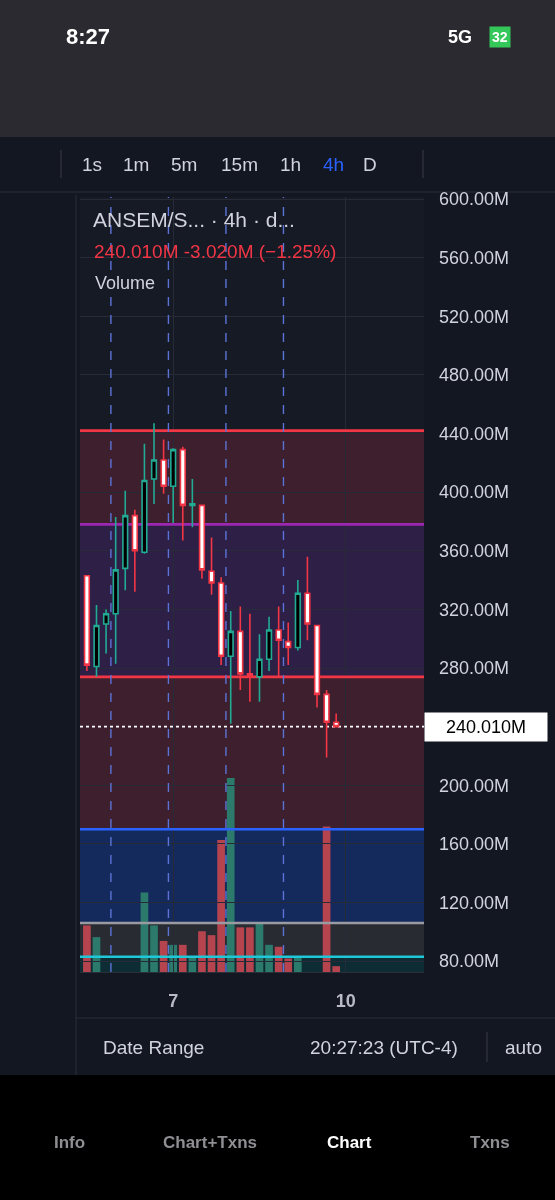  I want to click on text: 5m, so click(184, 164).